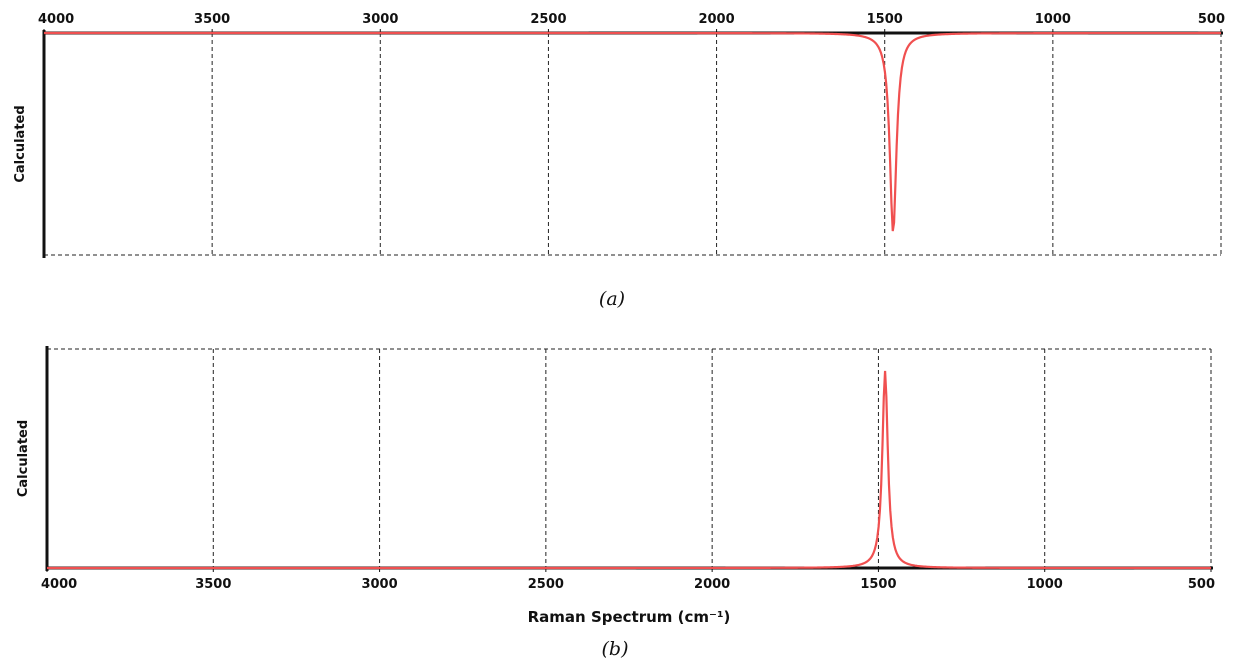 This screenshot has width=1239, height=666. I want to click on x-tick-label-b-3500: 3500, so click(213, 584).